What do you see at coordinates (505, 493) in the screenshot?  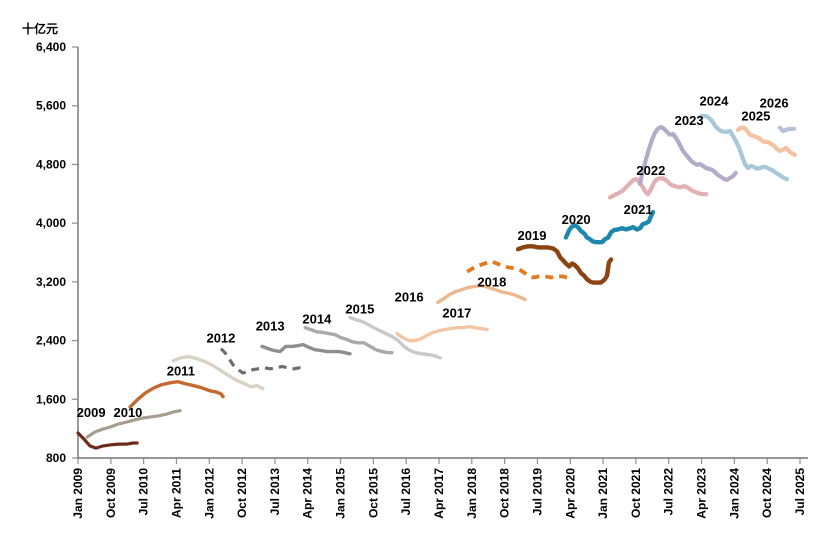 I see `x-tick-label: Oct 2018` at bounding box center [505, 493].